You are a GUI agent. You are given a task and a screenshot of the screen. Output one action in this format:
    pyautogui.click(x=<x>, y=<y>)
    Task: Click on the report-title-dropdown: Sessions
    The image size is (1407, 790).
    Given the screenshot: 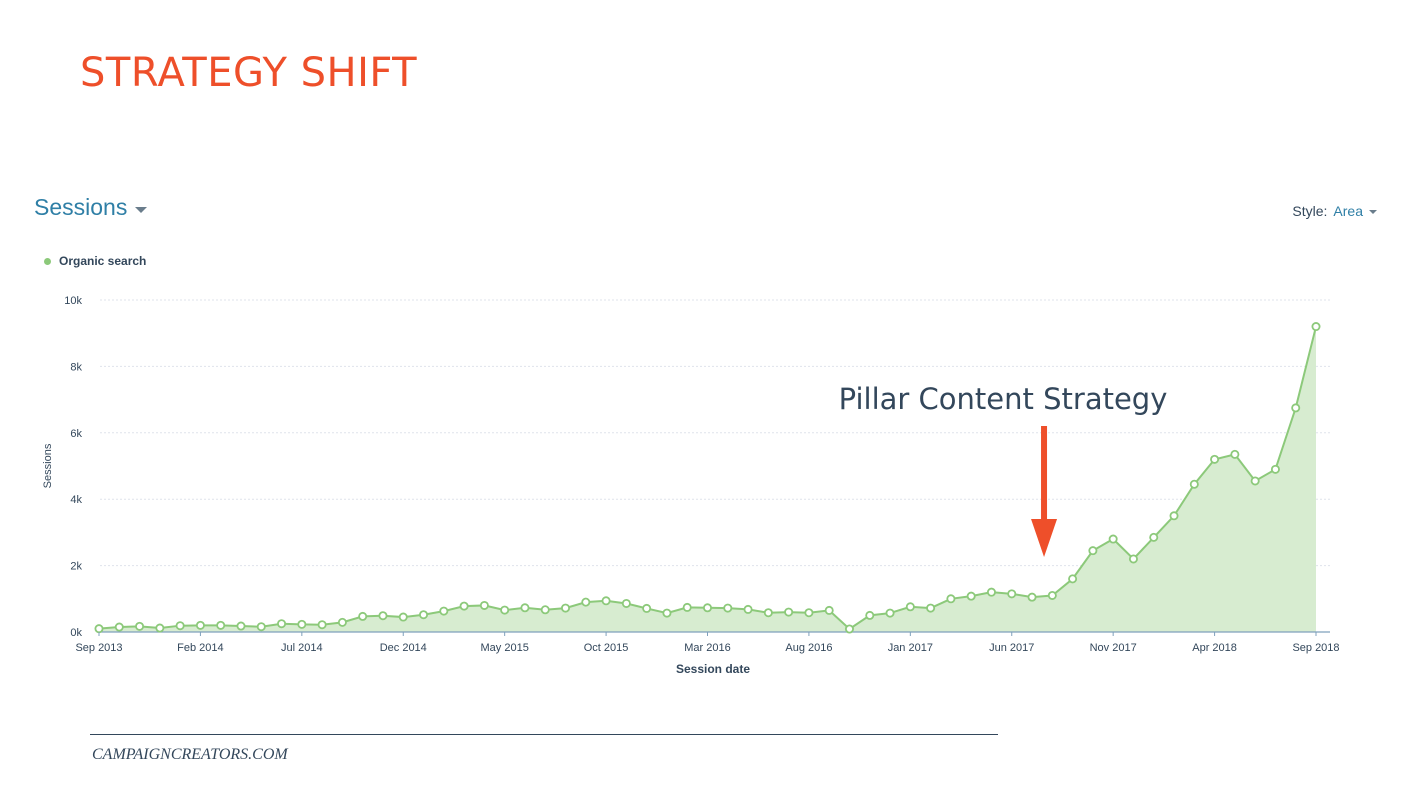 What is the action you would take?
    pyautogui.click(x=91, y=207)
    